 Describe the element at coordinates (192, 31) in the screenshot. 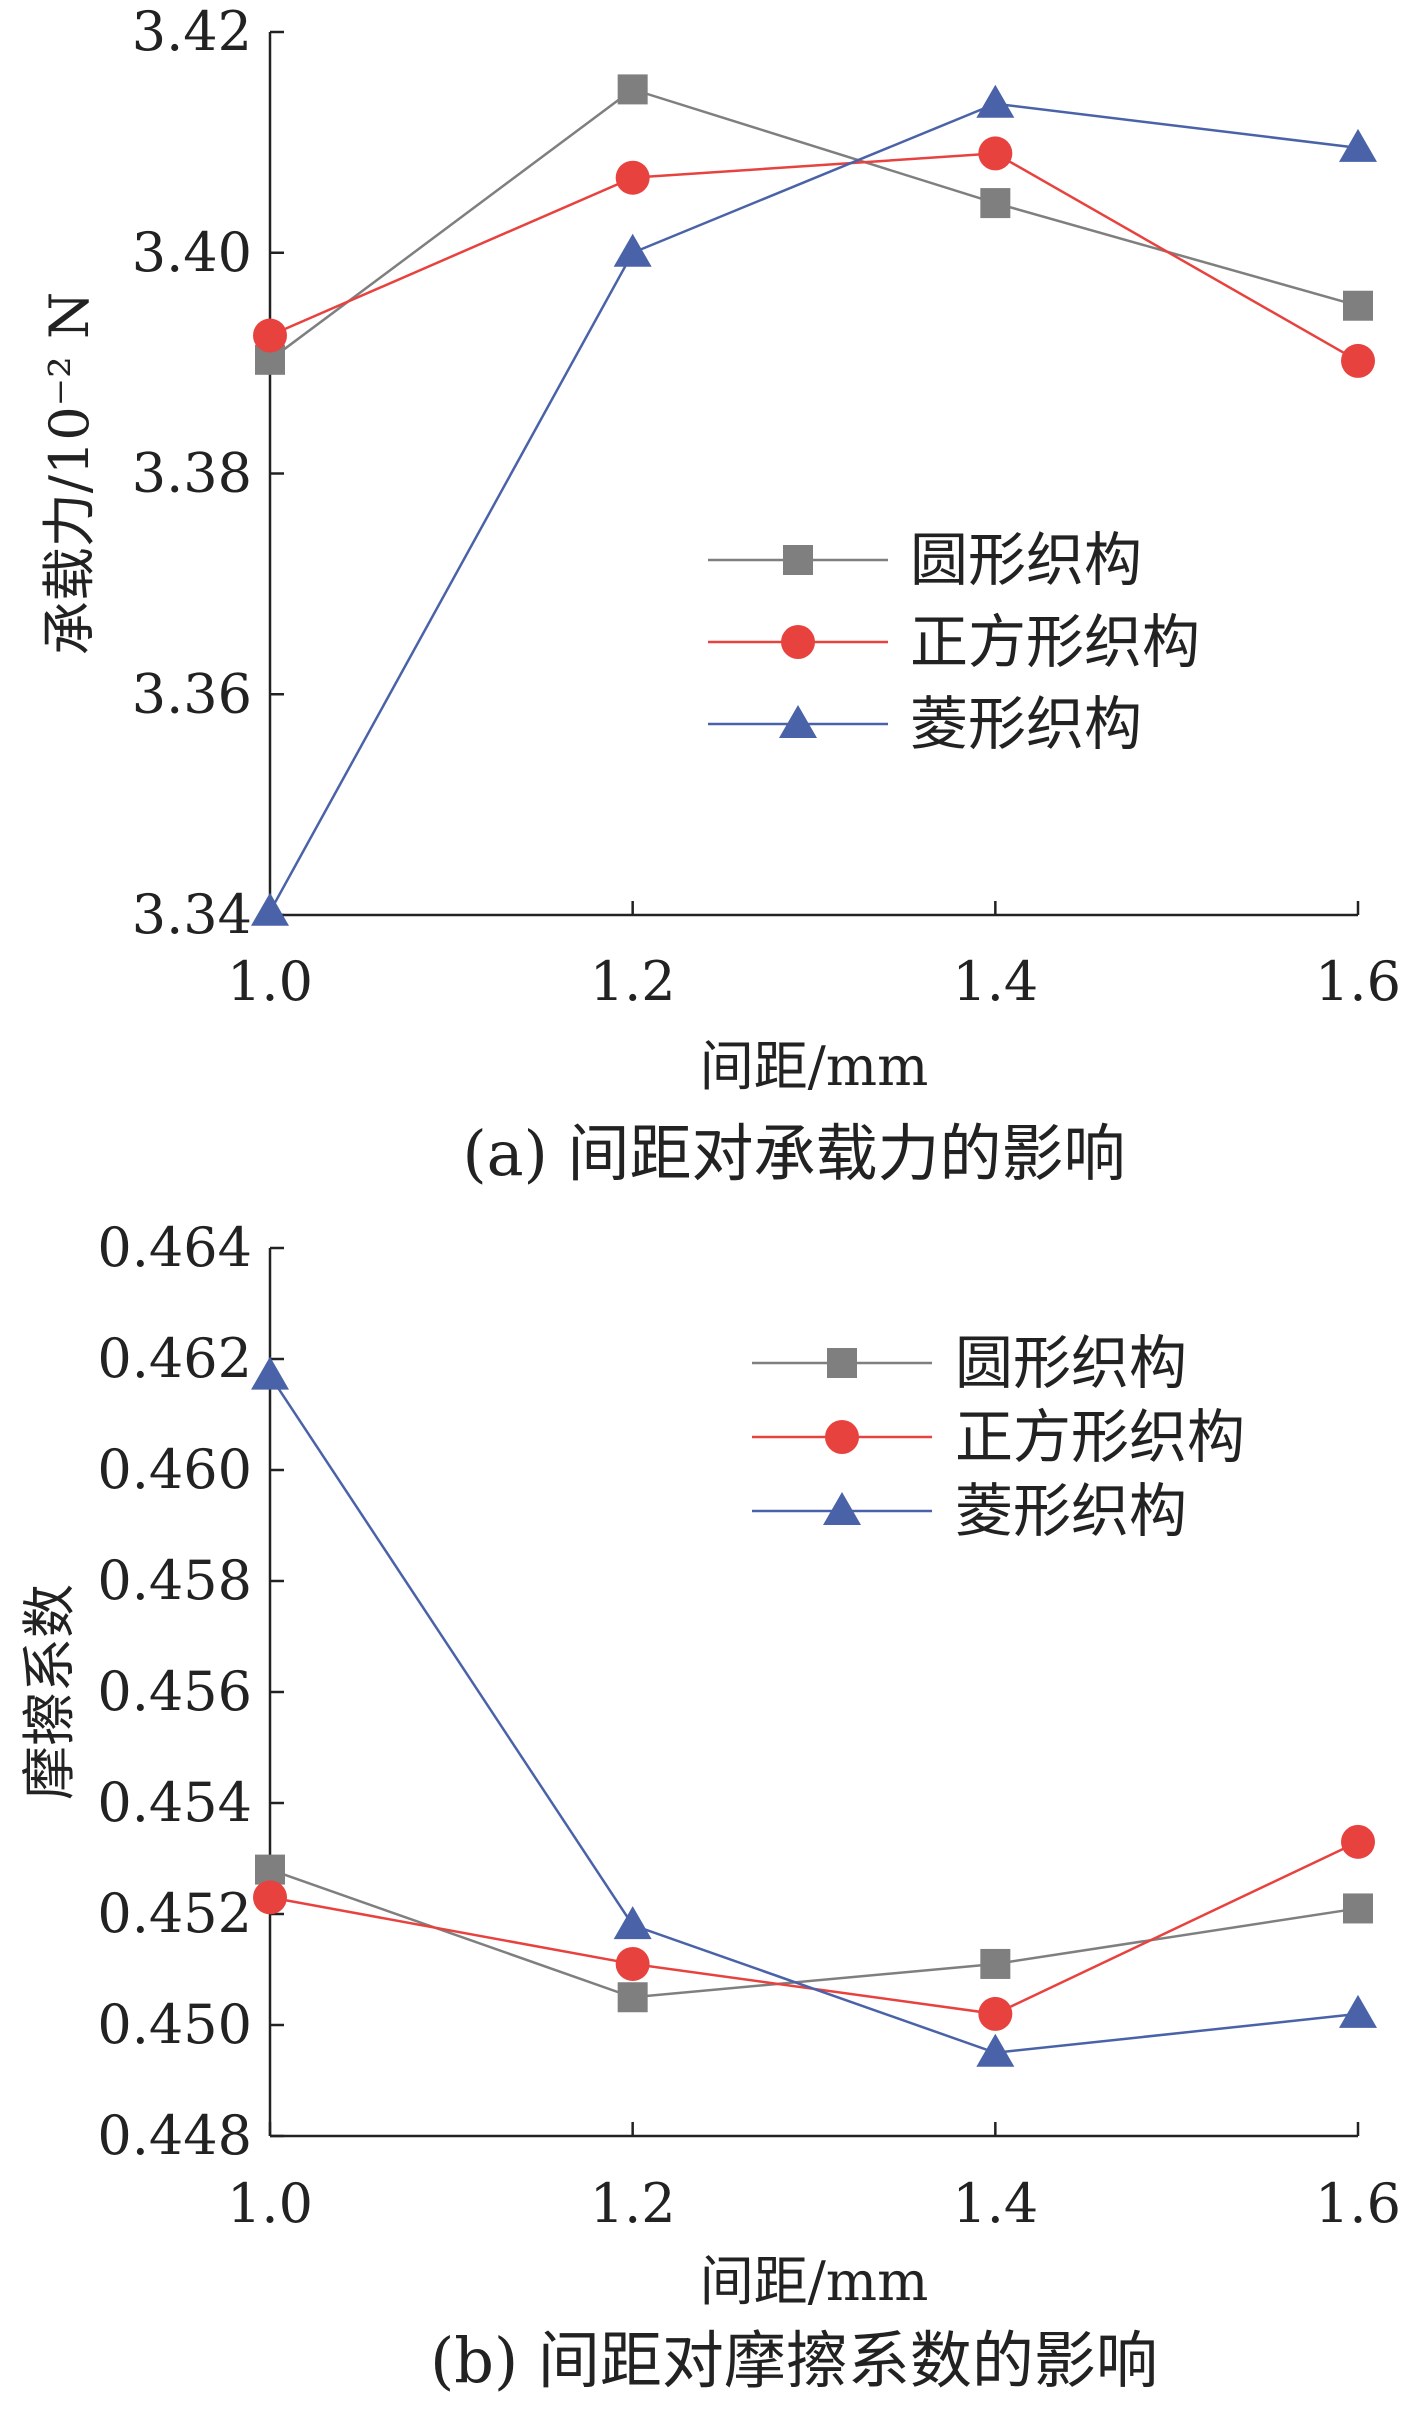

I see `y-tick-label: 3.42` at that location.